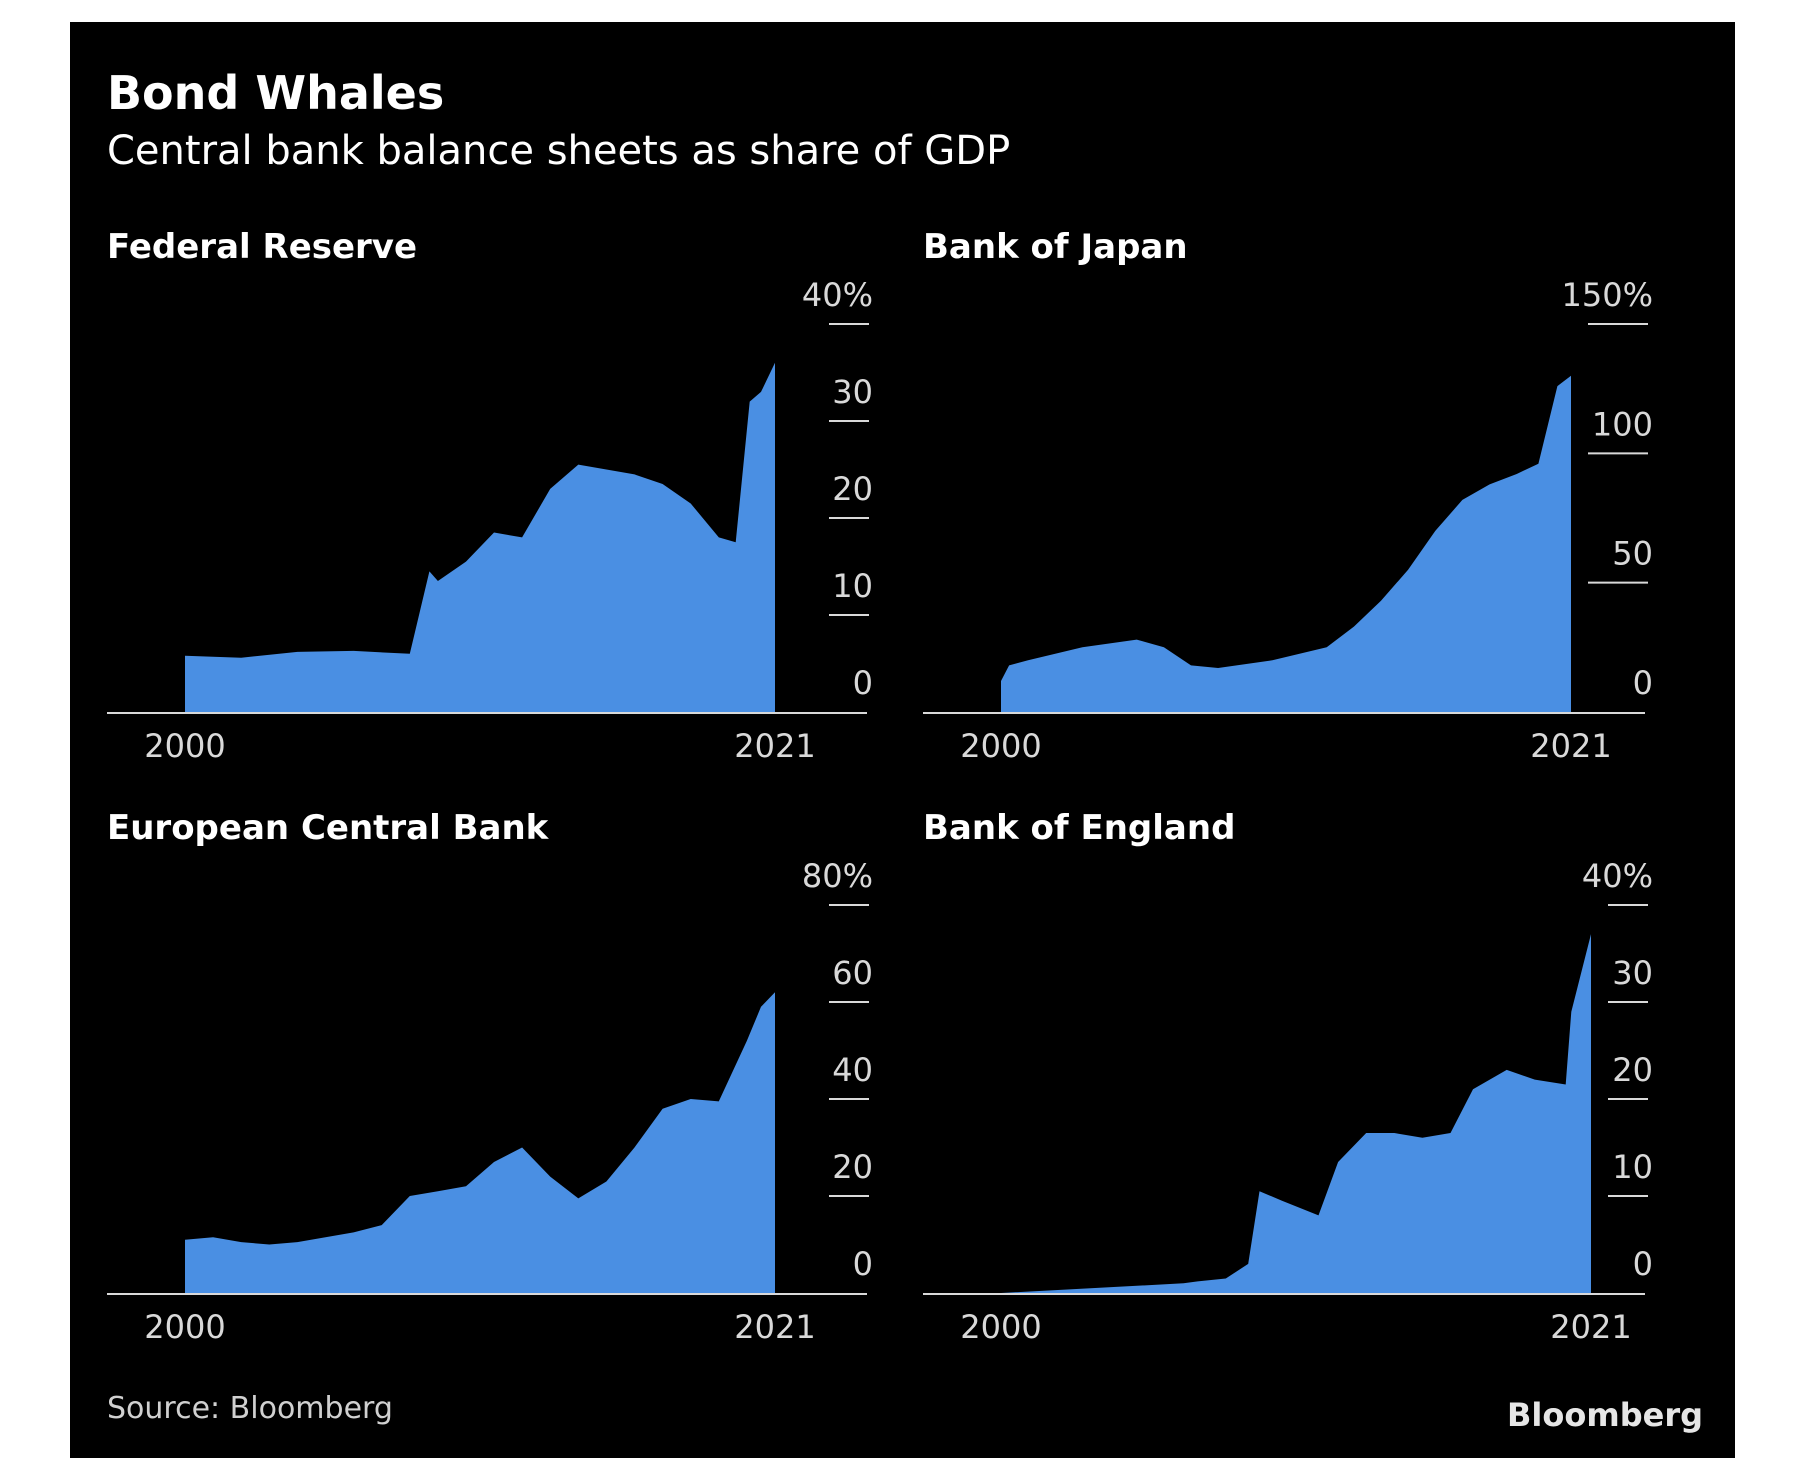 The image size is (1802, 1480). What do you see at coordinates (1617, 876) in the screenshot?
I see `bank-of-england-y-tick-label: 40%` at bounding box center [1617, 876].